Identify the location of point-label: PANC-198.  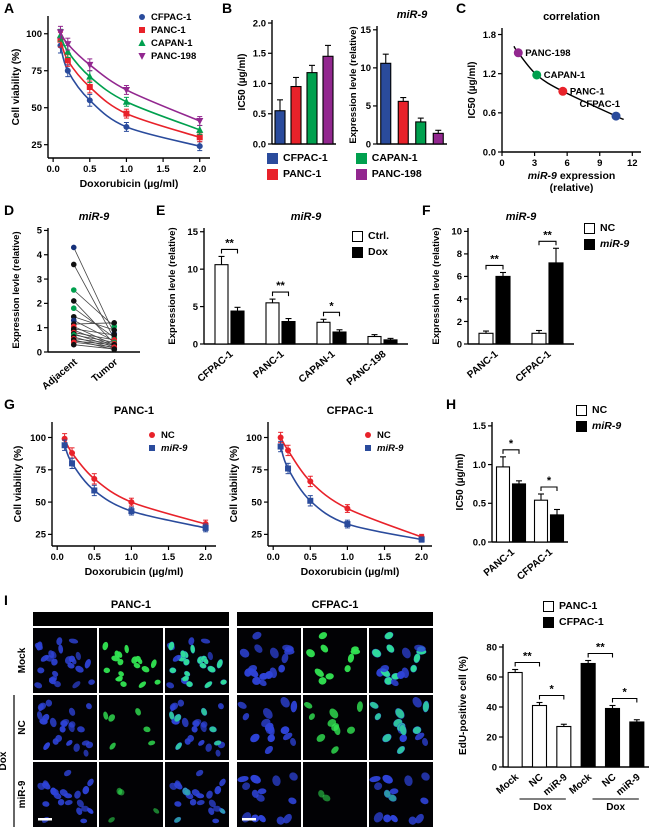
(547, 53).